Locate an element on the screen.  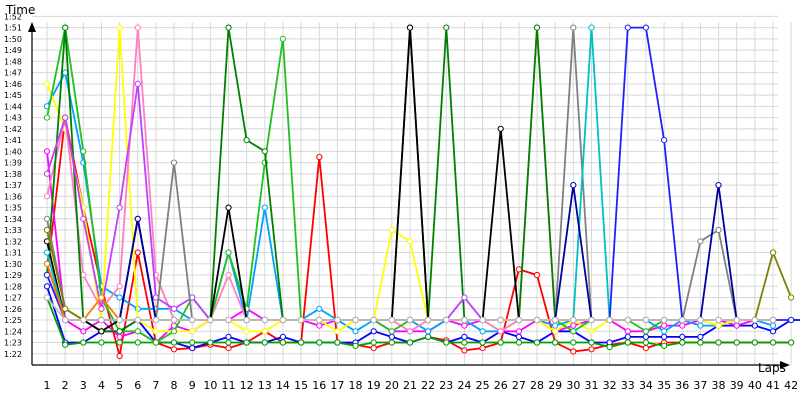
x-tick-label: 30 is located at coordinates (573, 385).